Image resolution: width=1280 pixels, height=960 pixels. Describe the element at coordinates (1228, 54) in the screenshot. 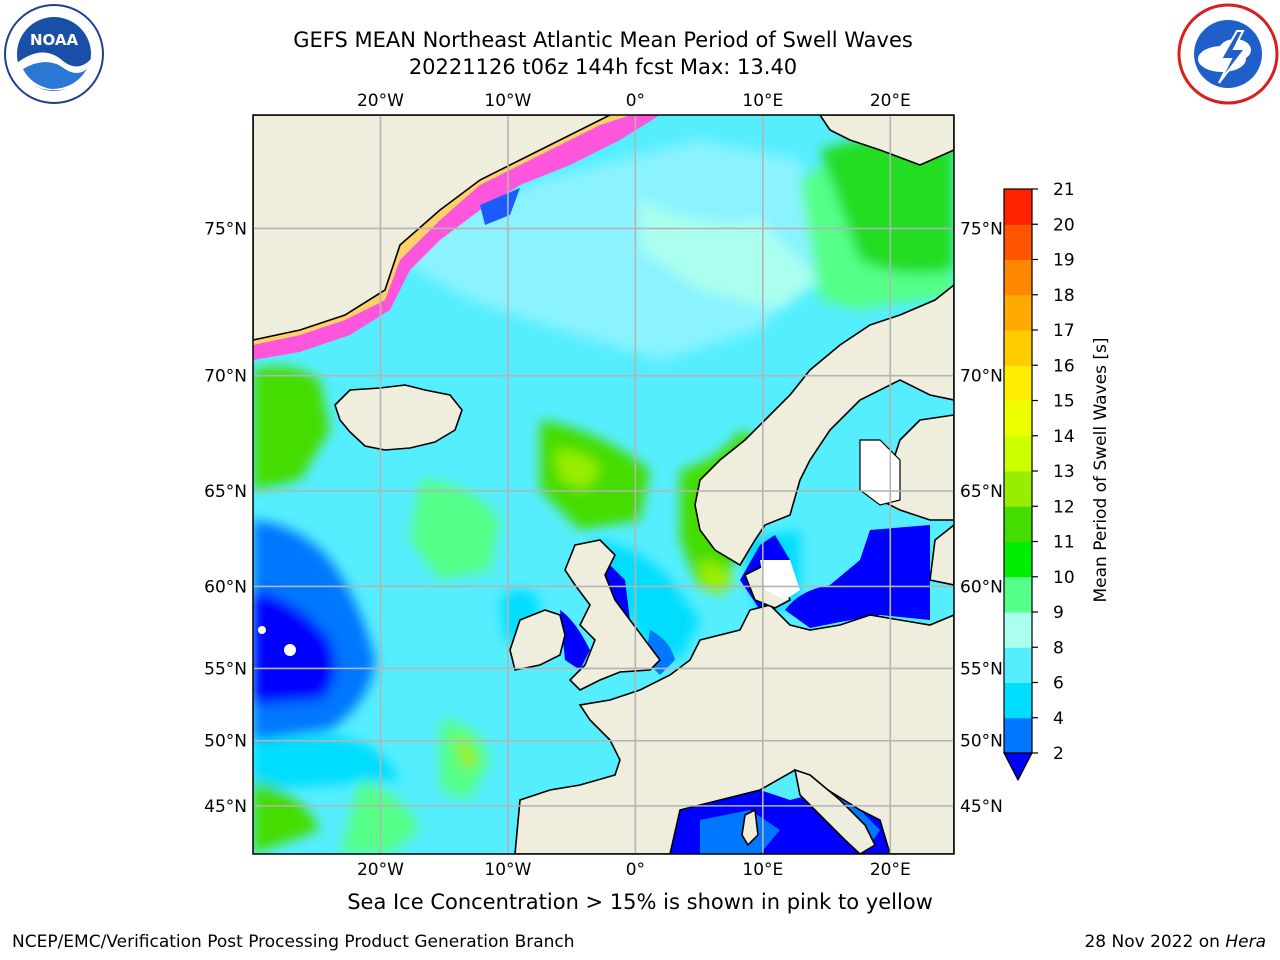

I see `national-weather-service-logo-icon` at that location.